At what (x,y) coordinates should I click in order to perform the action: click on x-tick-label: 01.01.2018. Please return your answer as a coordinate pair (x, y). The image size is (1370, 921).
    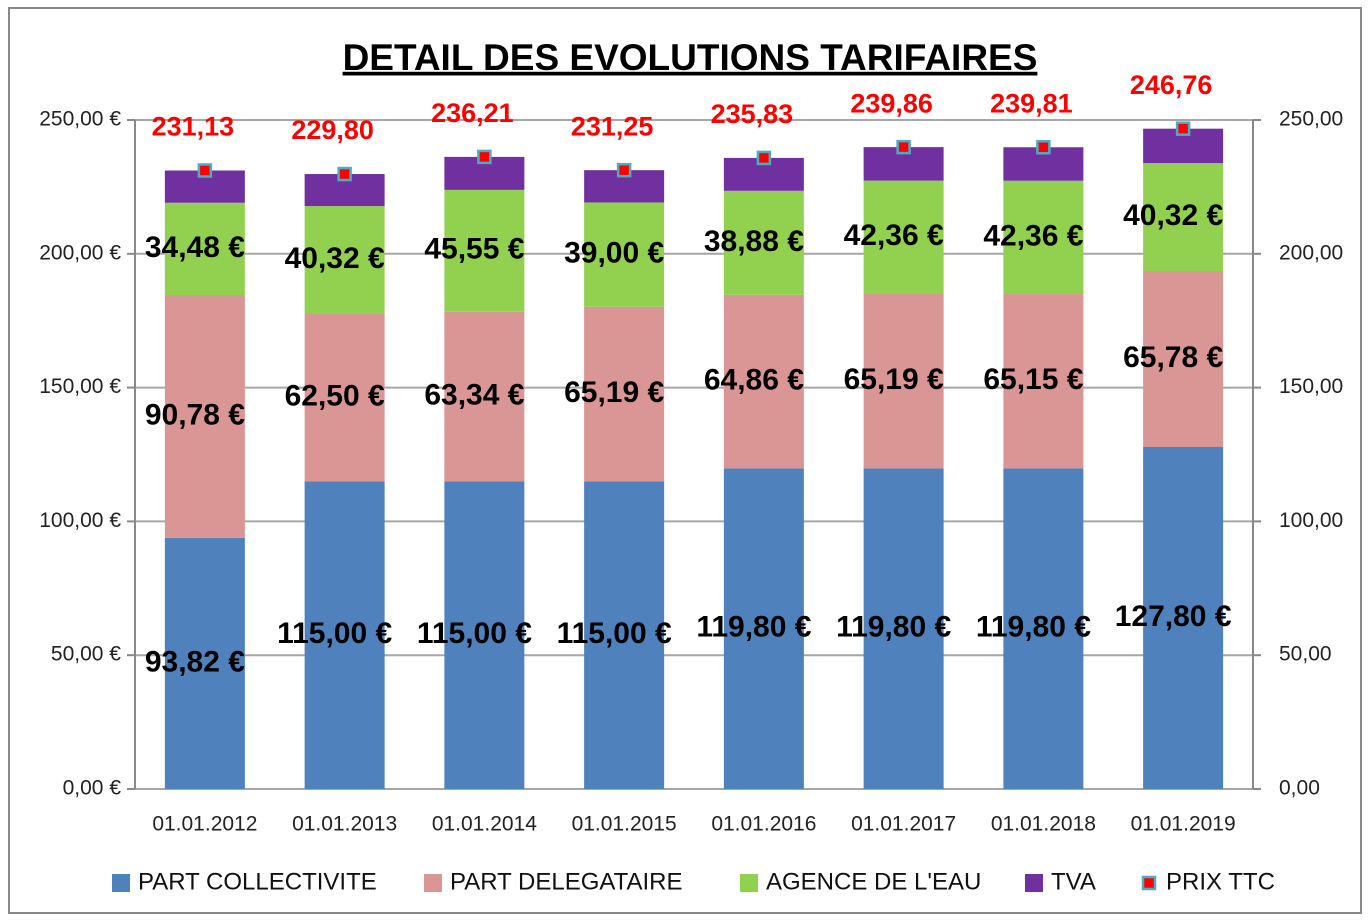
    Looking at the image, I should click on (1043, 824).